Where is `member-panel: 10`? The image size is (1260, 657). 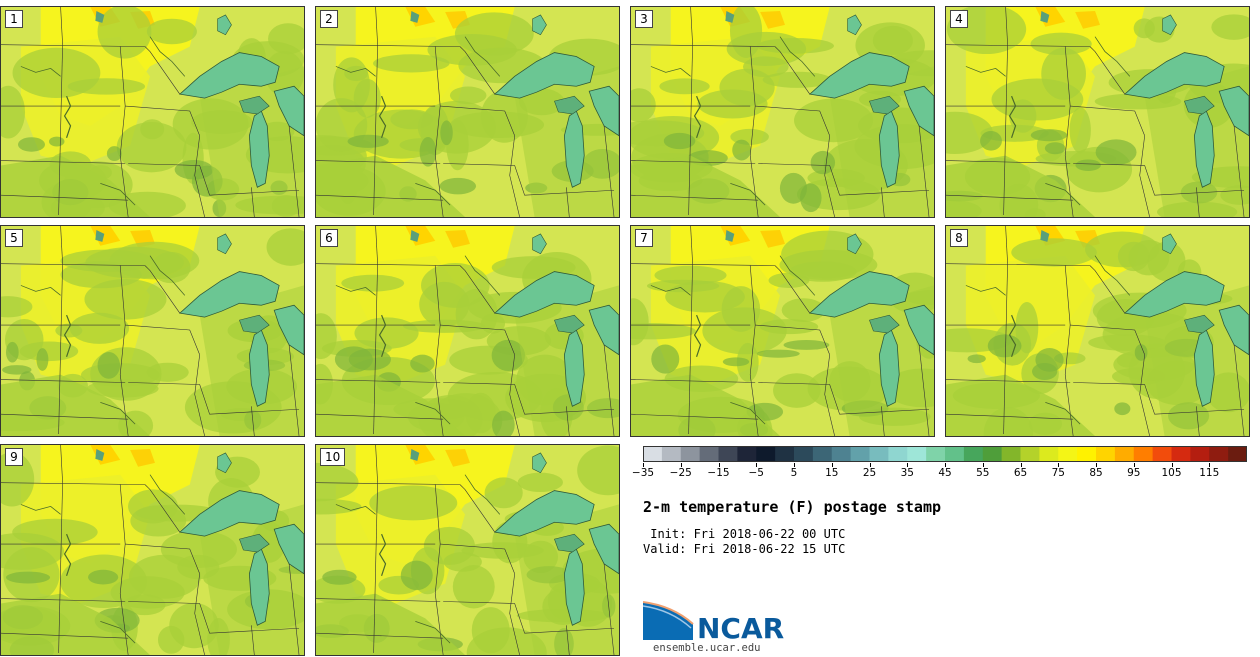 member-panel: 10 is located at coordinates (467, 550).